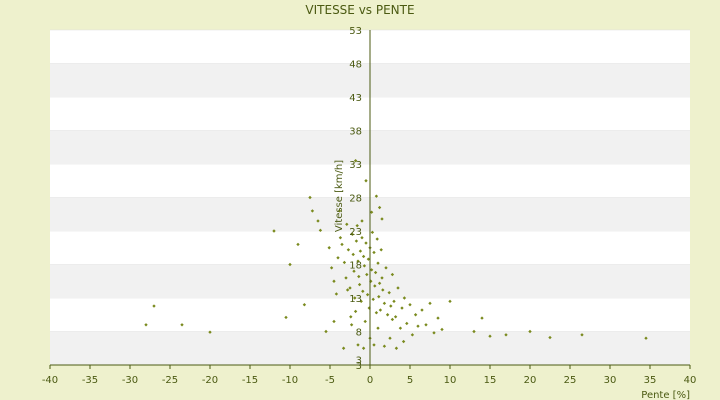  Describe the element at coordinates (355, 165) in the screenshot. I see `y-tick-label: 33` at that location.